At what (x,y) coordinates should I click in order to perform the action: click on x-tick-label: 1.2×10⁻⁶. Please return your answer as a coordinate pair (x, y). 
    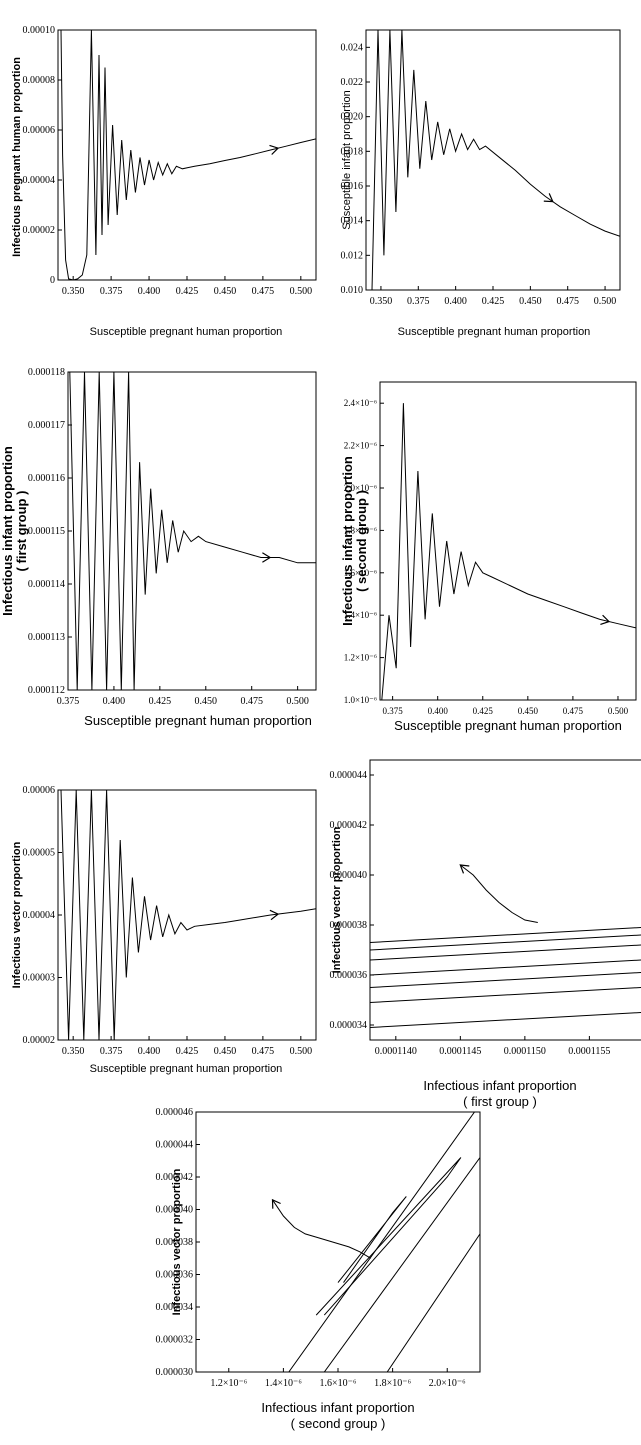
    Looking at the image, I should click on (228, 1383).